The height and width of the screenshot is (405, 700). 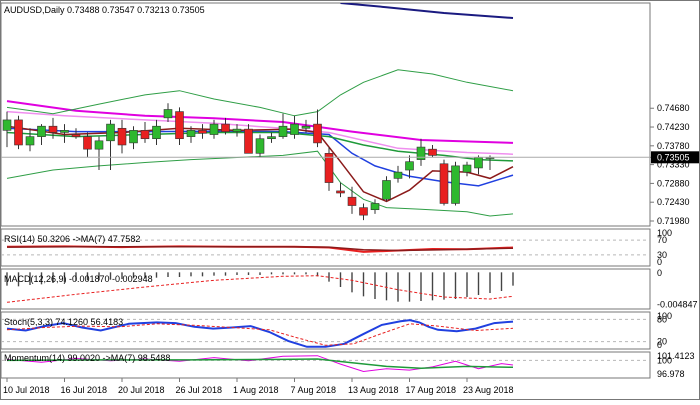 I want to click on series-%D, so click(x=260, y=334).